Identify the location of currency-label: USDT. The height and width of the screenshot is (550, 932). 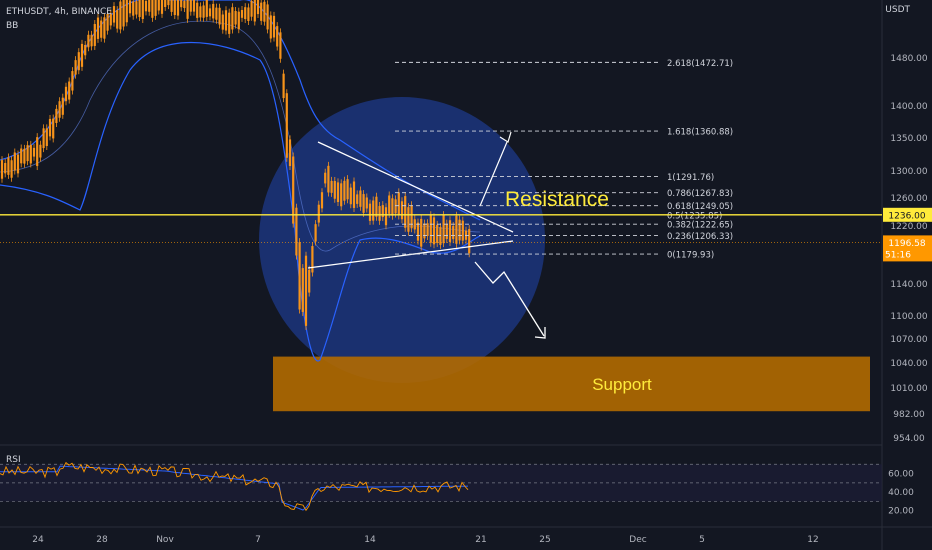
(897, 10).